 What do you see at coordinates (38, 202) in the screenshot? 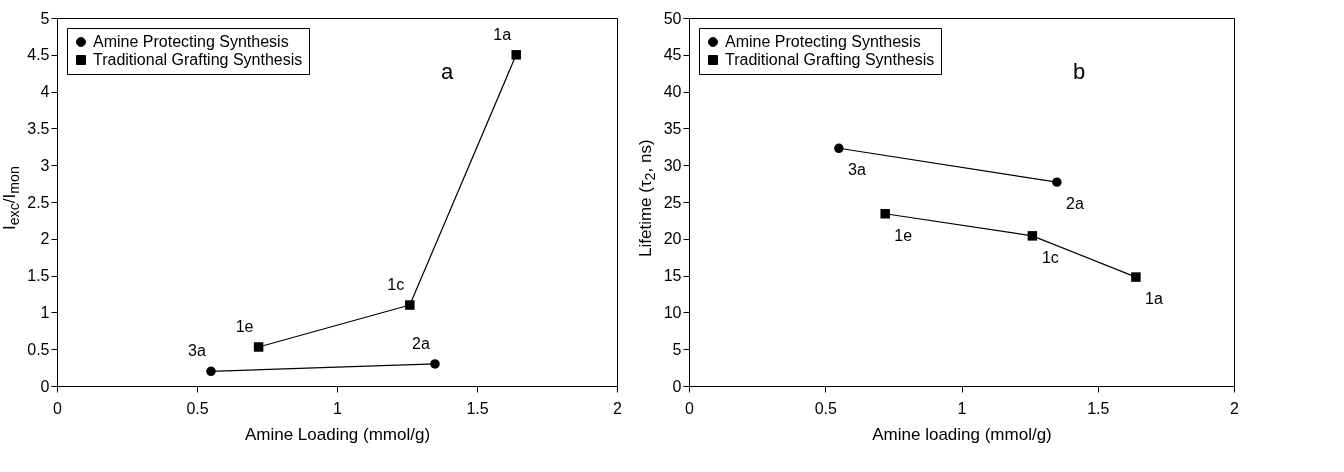
I see `y-tick-label: 2.5` at bounding box center [38, 202].